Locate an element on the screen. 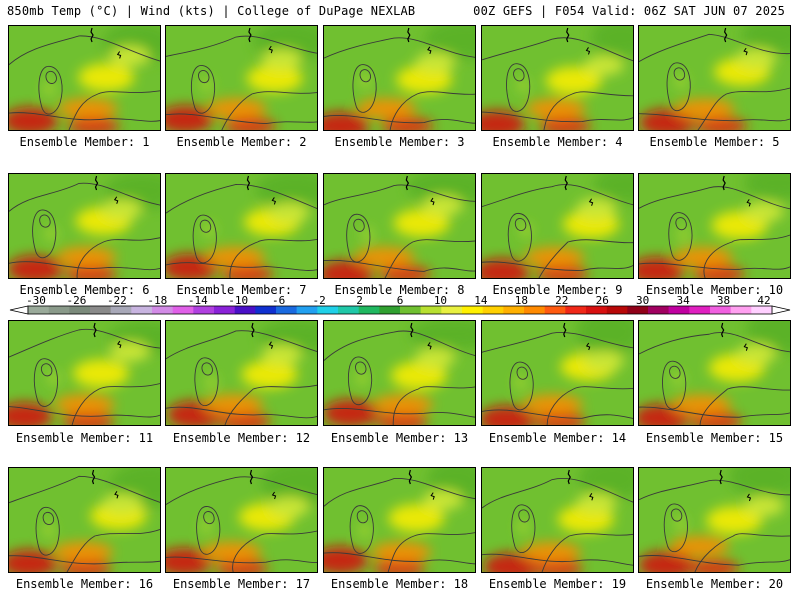  ensemble-member-label: Ensemble Member: 16 is located at coordinates (84, 584).